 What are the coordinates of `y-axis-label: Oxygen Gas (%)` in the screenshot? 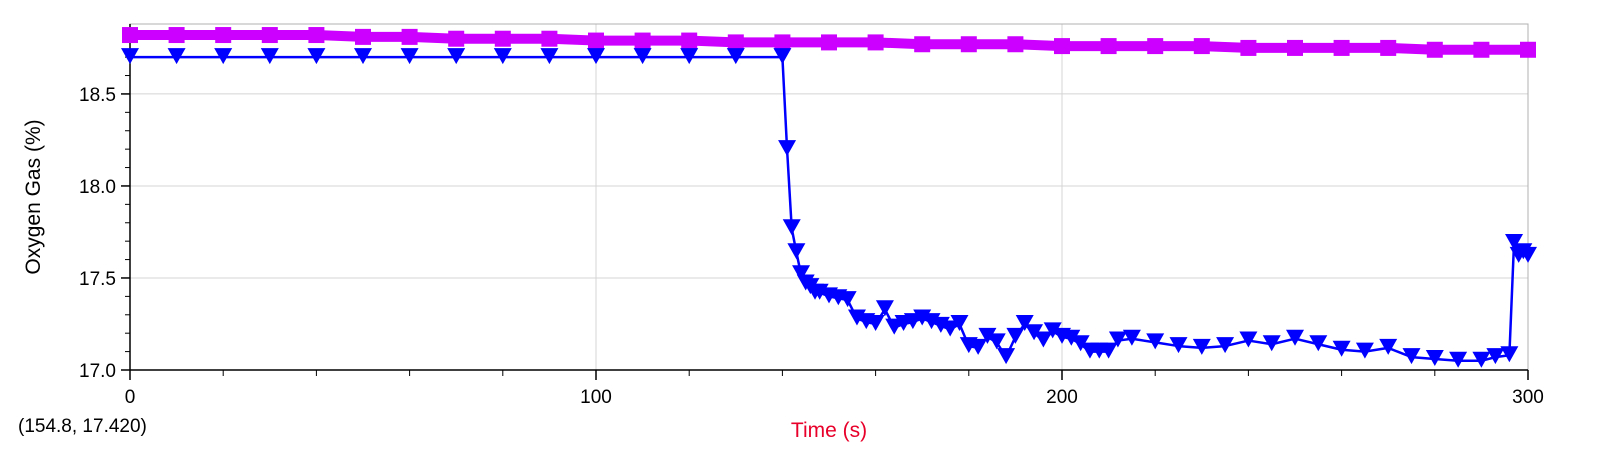 It's located at (33, 196).